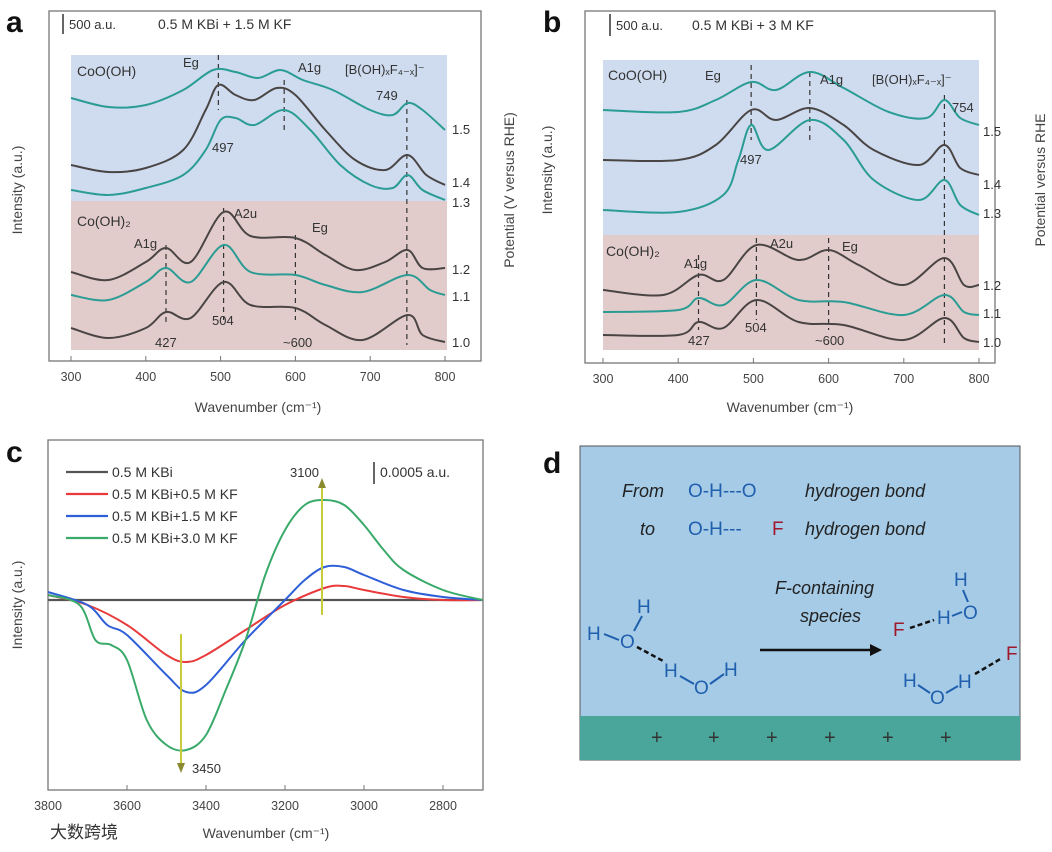 The width and height of the screenshot is (1052, 852). I want to click on peak-label: 749, so click(387, 95).